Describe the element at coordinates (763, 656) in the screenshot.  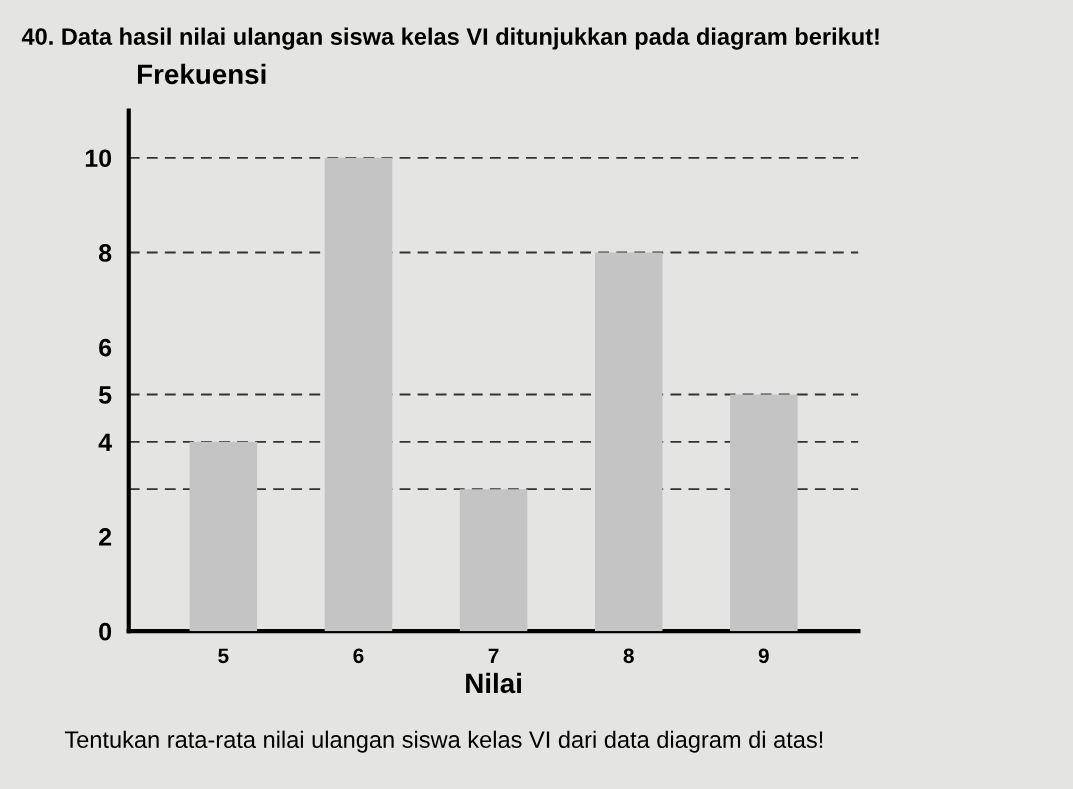
I see `x-tick-label: 9` at that location.